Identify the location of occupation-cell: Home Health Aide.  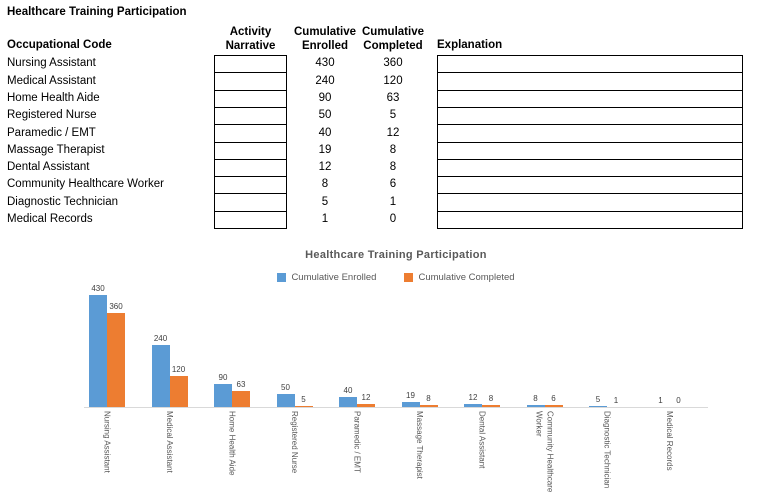
(53, 98).